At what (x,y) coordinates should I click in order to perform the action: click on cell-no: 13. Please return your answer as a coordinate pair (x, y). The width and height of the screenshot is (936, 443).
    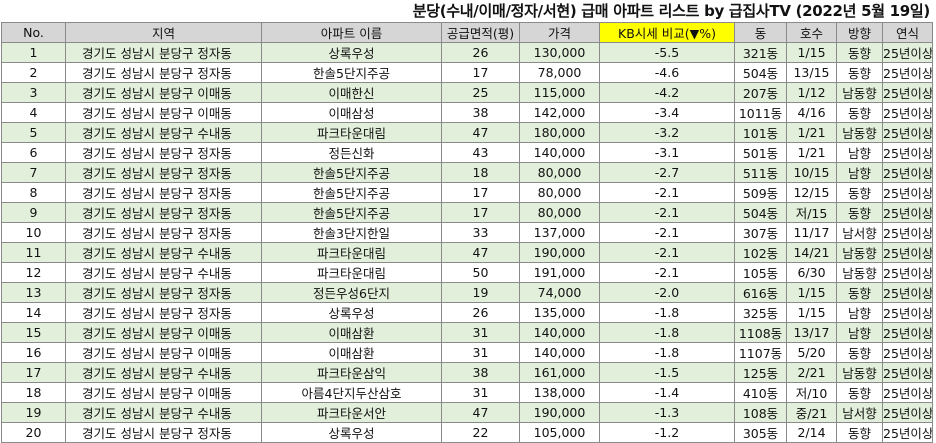
    Looking at the image, I should click on (33, 292).